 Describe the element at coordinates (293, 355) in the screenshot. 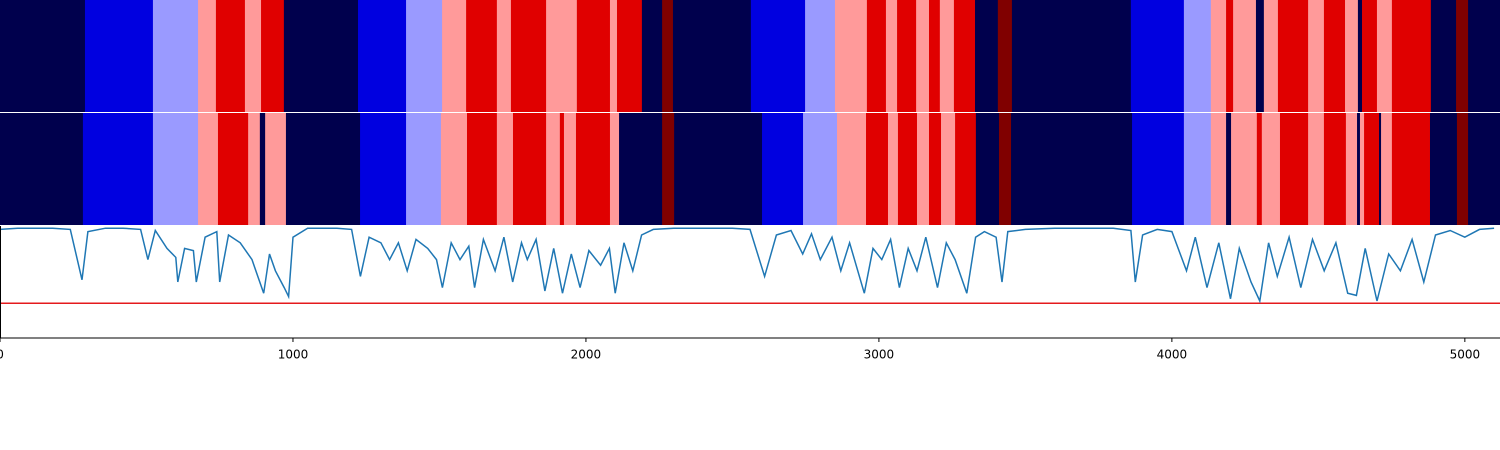

I see `x-tick-label: 1000` at that location.